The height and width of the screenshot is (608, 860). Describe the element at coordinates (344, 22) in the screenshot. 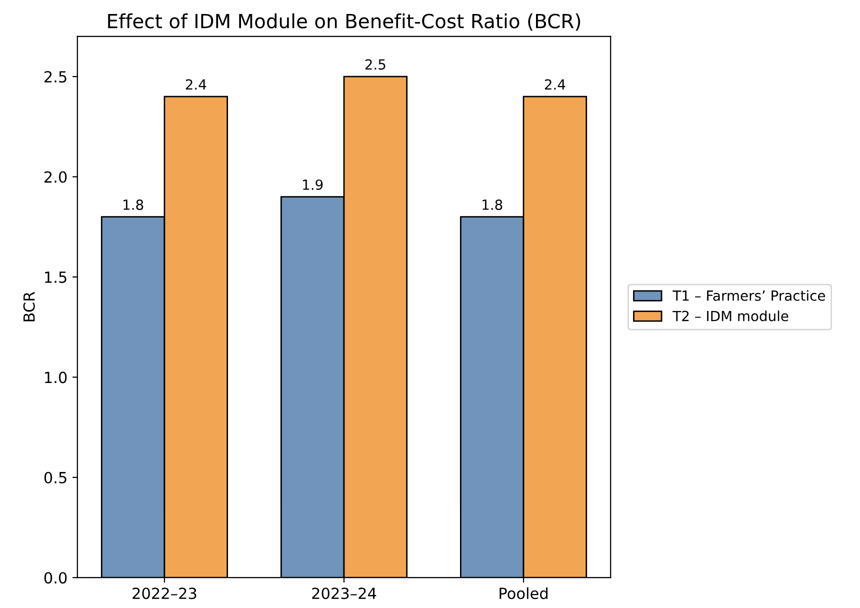

I see `chart-title: Effect of IDM Module on Benefit-Cost Ratio (BCR)` at that location.